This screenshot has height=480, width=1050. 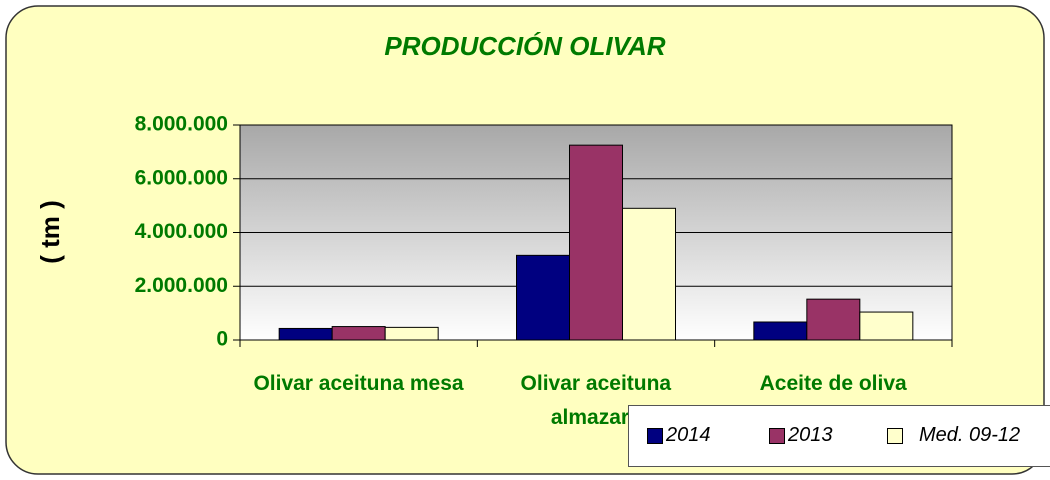 What do you see at coordinates (181, 124) in the screenshot?
I see `y-tick-label: 8.000.000` at bounding box center [181, 124].